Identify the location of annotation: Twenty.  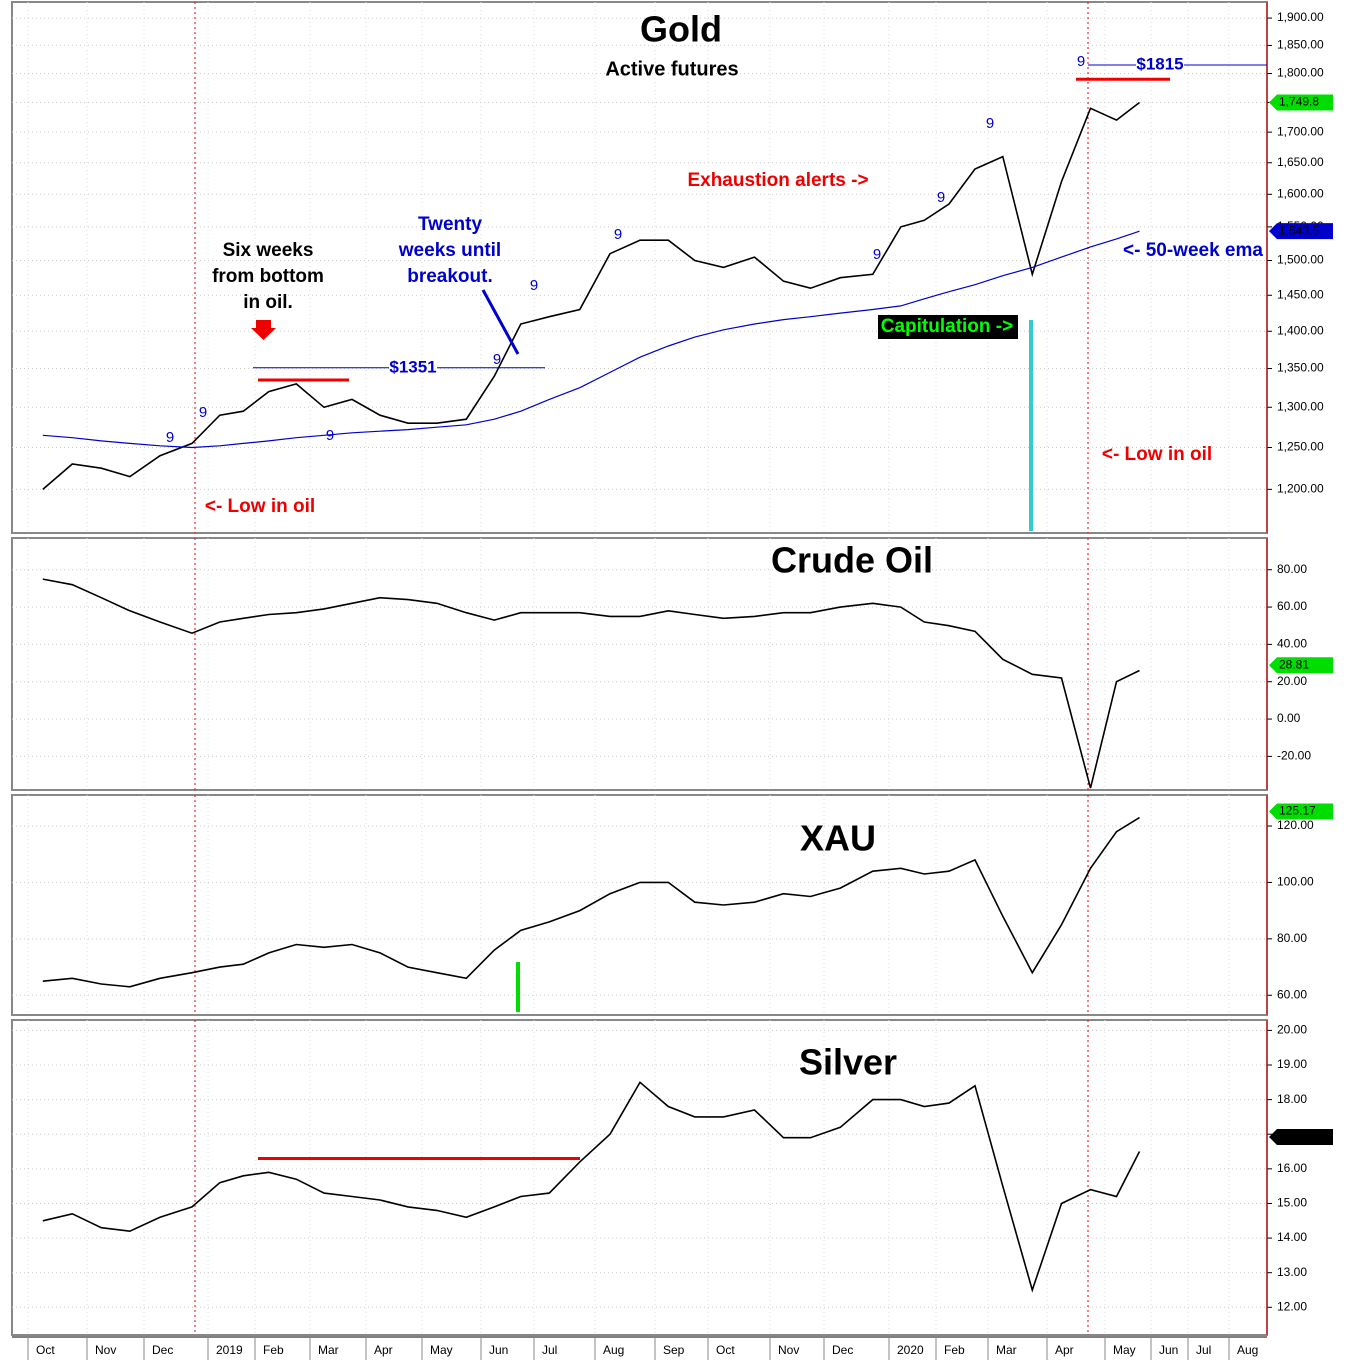
(450, 224).